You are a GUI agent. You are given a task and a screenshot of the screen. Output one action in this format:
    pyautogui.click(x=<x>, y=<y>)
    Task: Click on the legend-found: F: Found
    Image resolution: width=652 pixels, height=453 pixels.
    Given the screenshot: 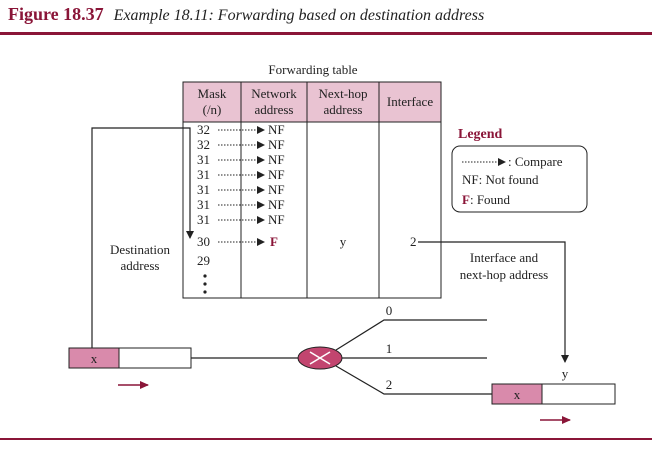 What is the action you would take?
    pyautogui.click(x=486, y=199)
    